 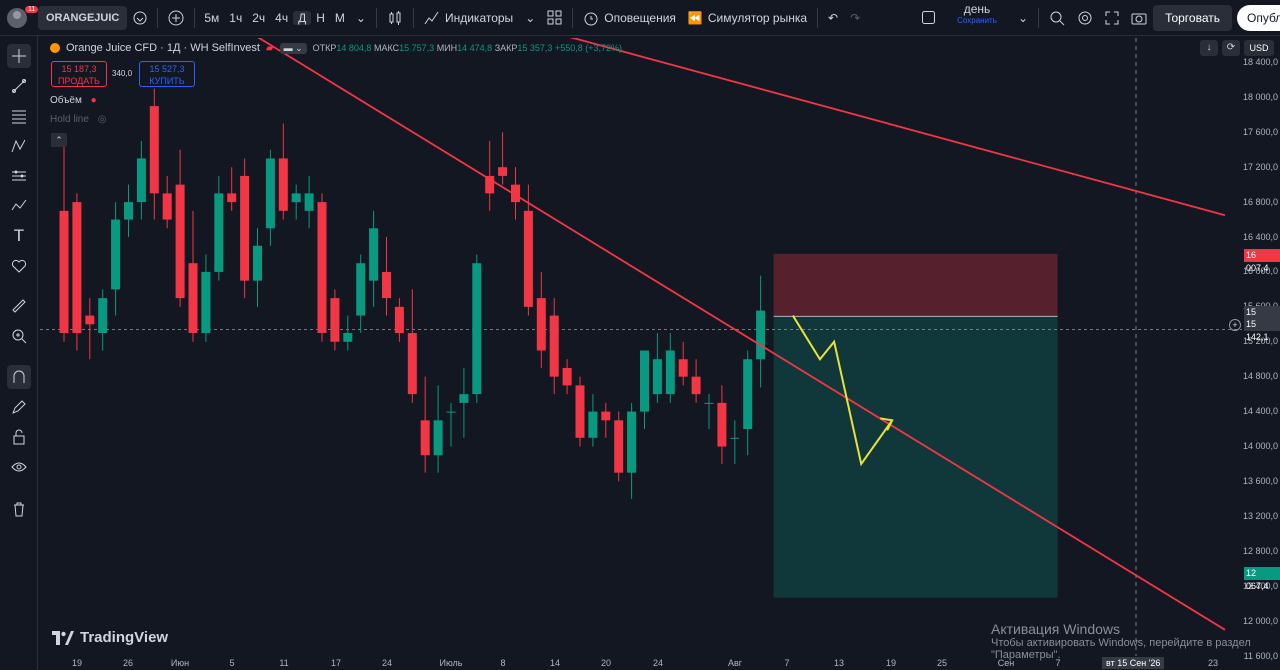 What do you see at coordinates (79, 69) in the screenshot?
I see `sell-price: 15 187,3` at bounding box center [79, 69].